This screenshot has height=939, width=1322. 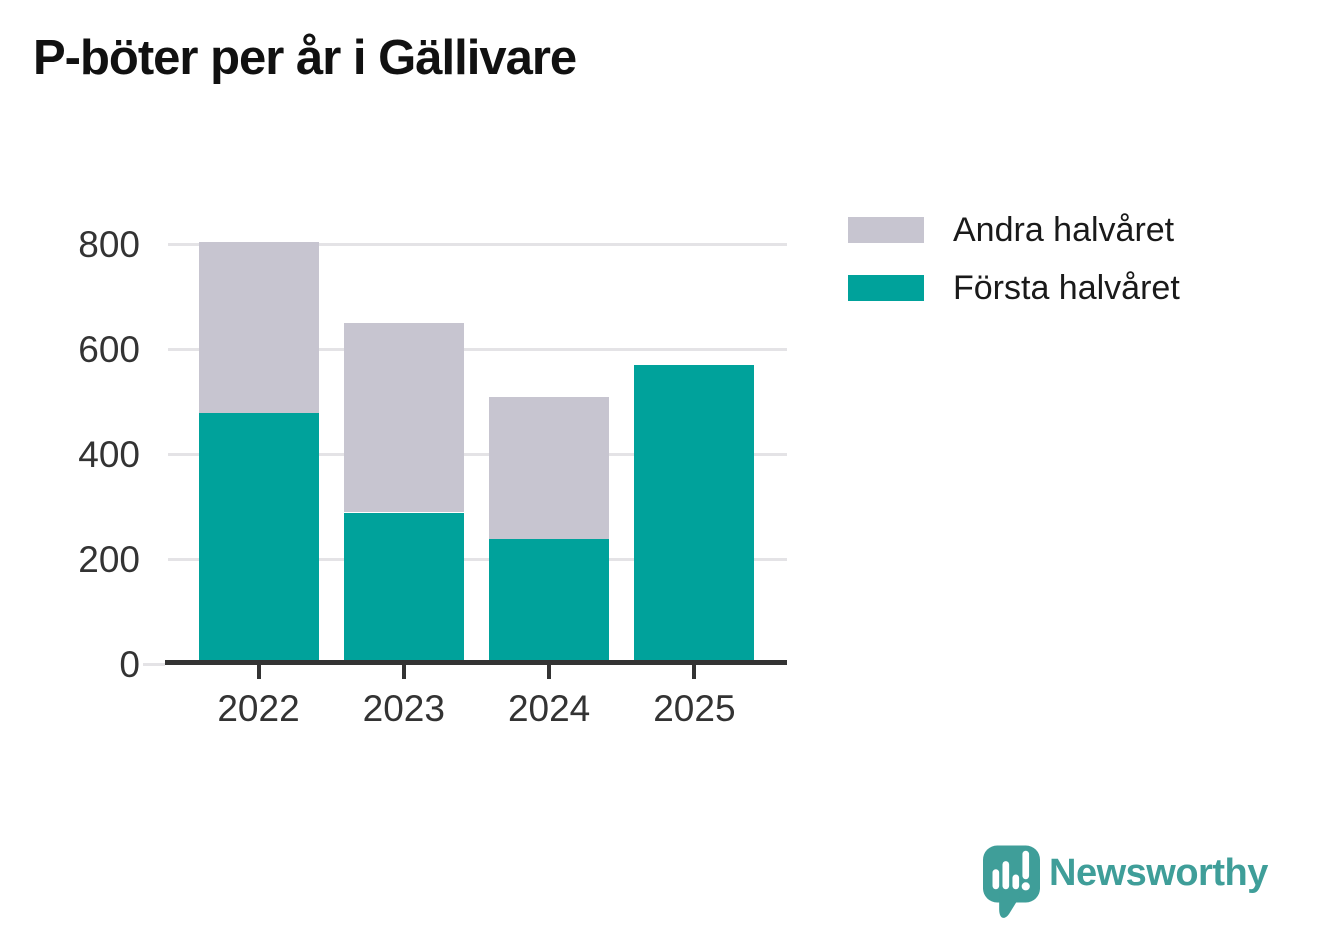 I want to click on y-tick-label-0: 0, so click(x=129, y=664).